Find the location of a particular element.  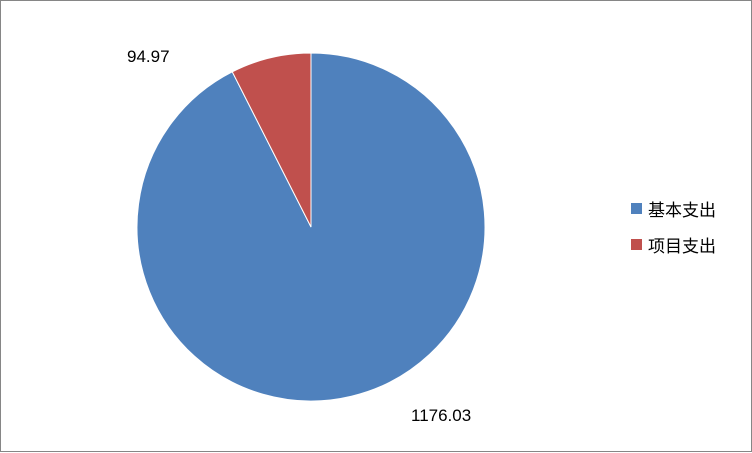

legend-item-project: 项目支出 is located at coordinates (673, 245).